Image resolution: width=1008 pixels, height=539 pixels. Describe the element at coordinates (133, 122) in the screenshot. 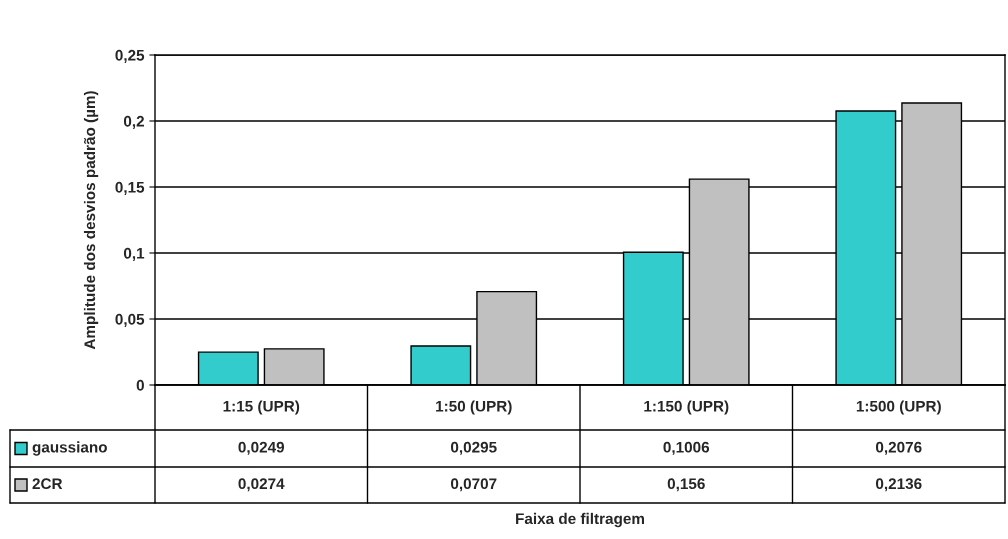

I see `y-tick-label: 0,2` at that location.